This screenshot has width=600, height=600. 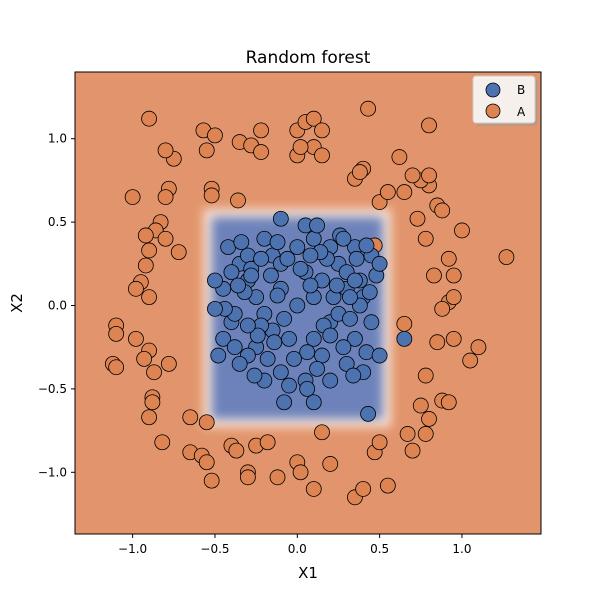 What do you see at coordinates (52, 472) in the screenshot?
I see `y-tick-label-0: −1.0` at bounding box center [52, 472].